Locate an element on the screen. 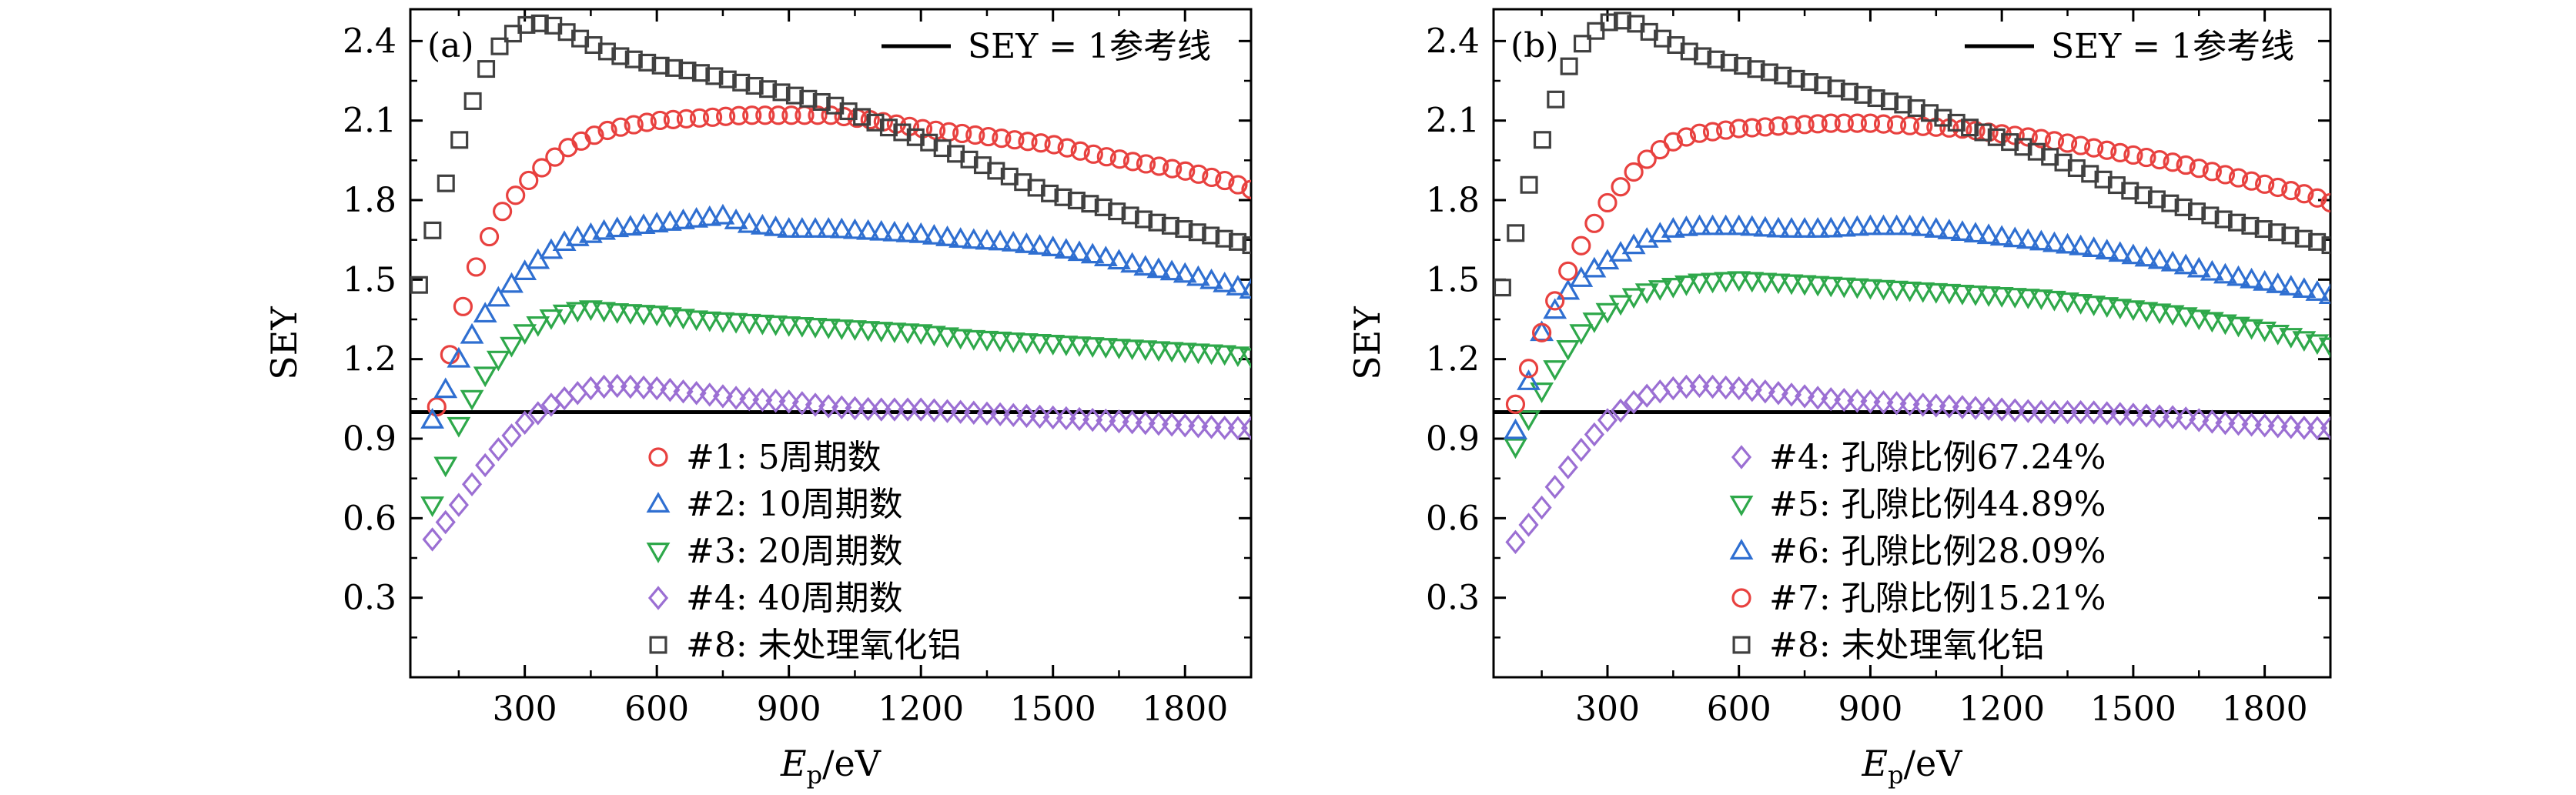 This screenshot has width=2576, height=795. y-axis-title: SEY is located at coordinates (1368, 343).